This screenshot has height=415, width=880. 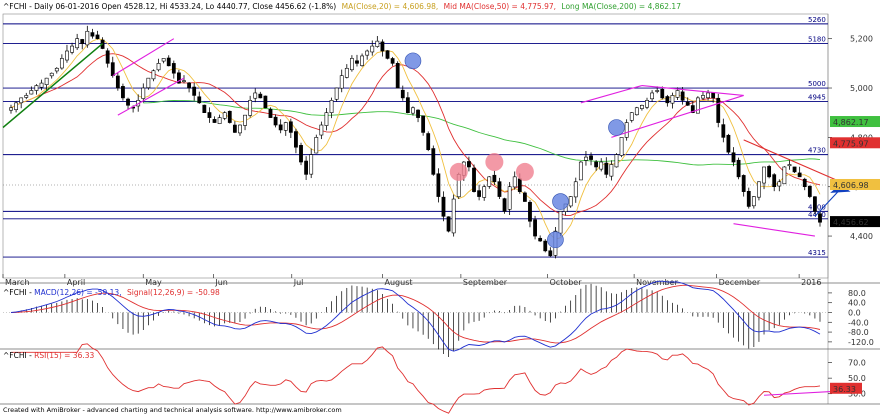 What do you see at coordinates (18, 292) in the screenshot?
I see `macd-prefix: ^FCHI -` at bounding box center [18, 292].